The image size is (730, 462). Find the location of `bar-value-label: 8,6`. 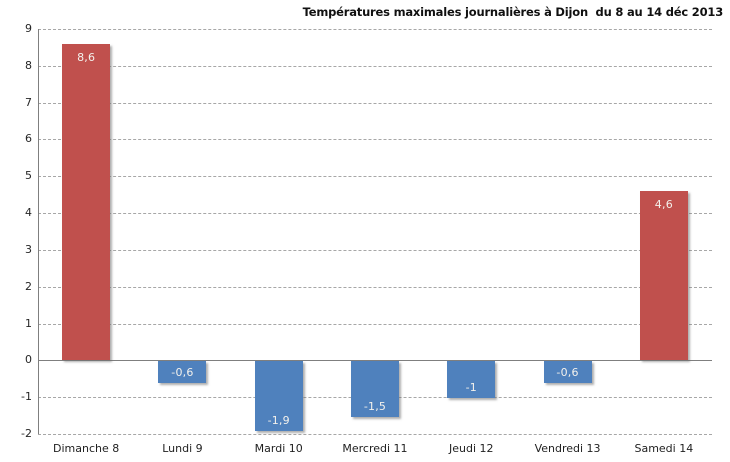

bar-value-label: 8,6 is located at coordinates (86, 57).